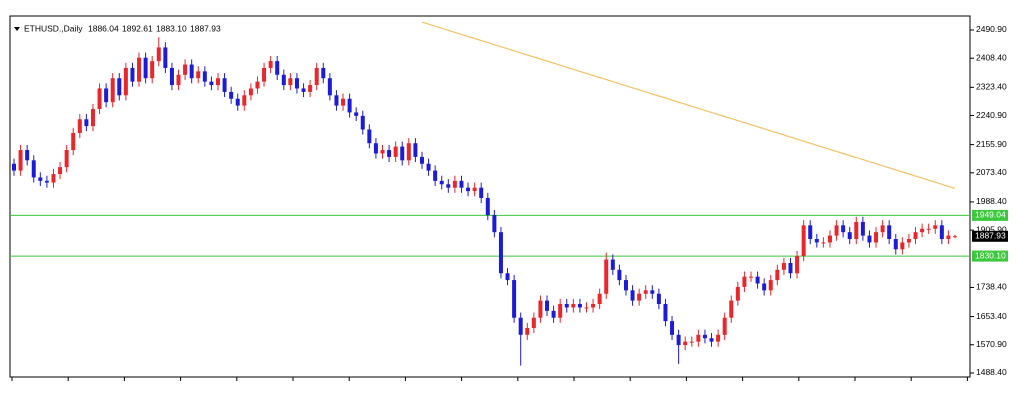 This screenshot has width=1024, height=402. What do you see at coordinates (17, 29) in the screenshot?
I see `menu-arrow` at bounding box center [17, 29].